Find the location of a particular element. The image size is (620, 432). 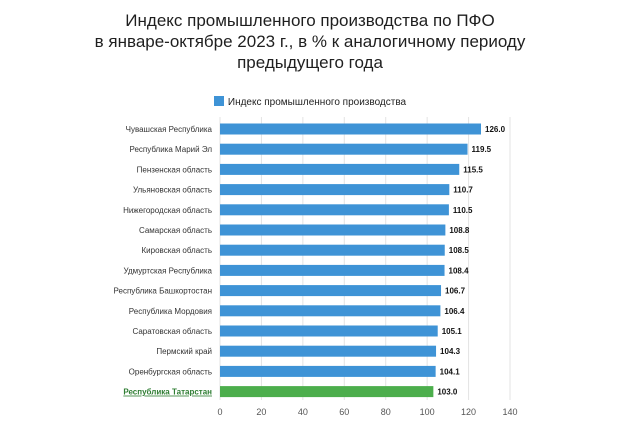

category-label: Пензенская область is located at coordinates (174, 169).